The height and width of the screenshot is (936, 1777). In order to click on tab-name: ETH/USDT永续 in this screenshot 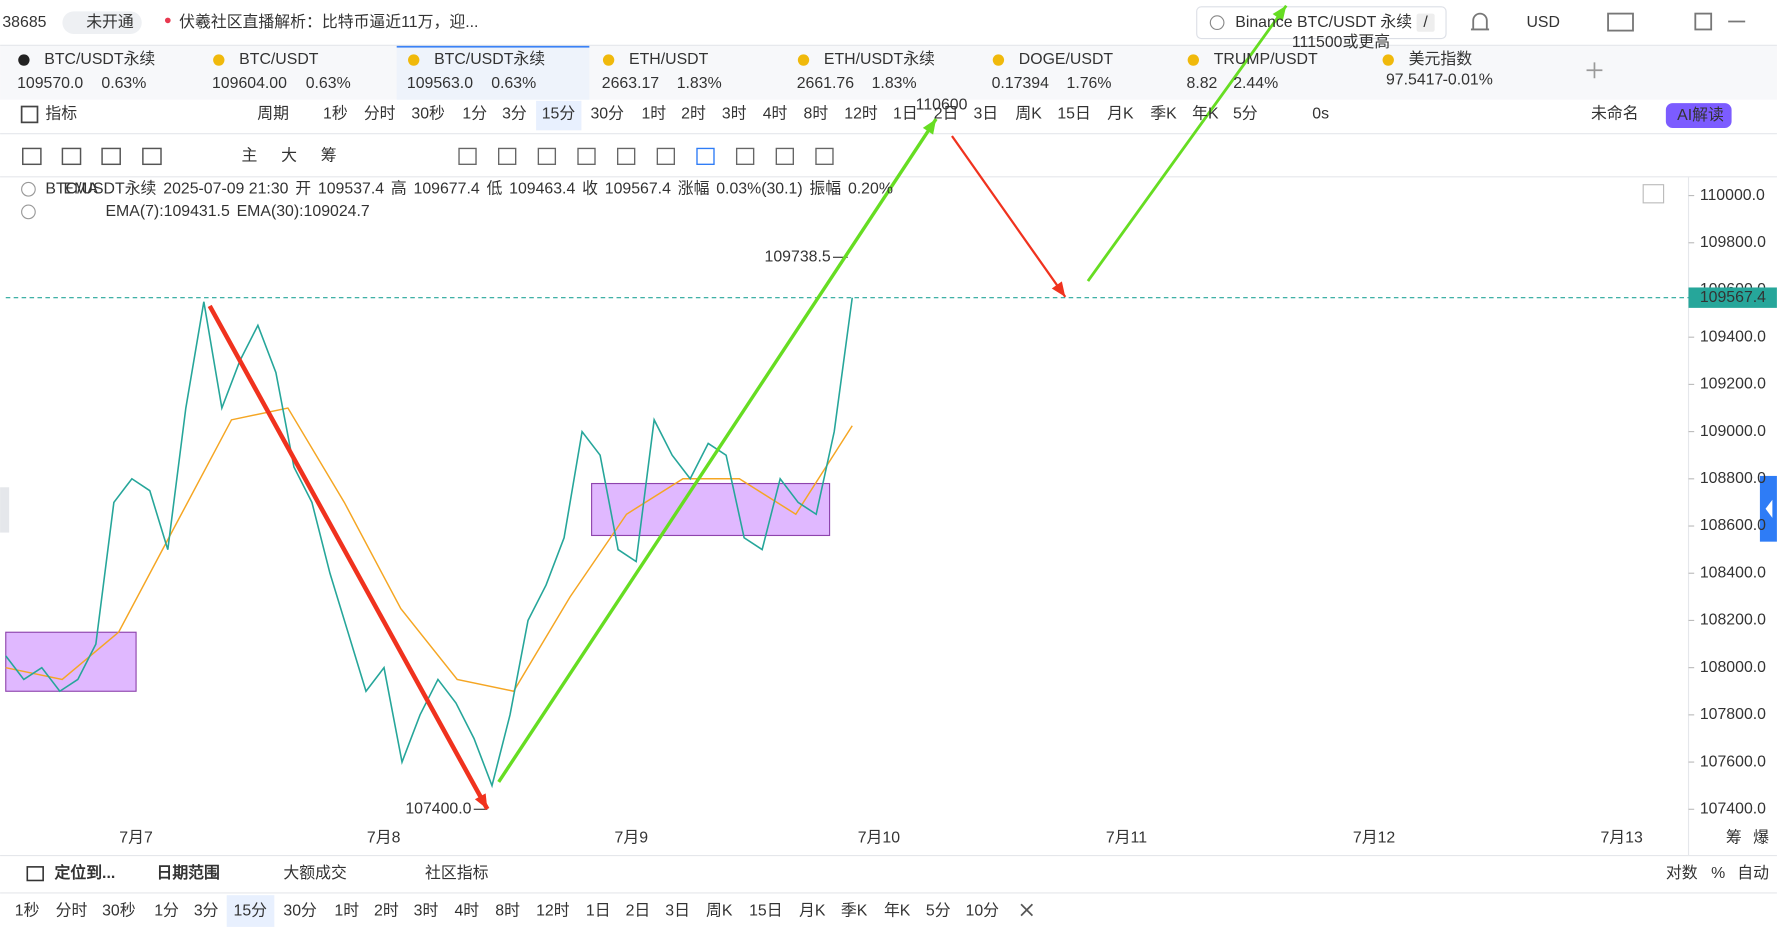, I will do `click(879, 59)`.